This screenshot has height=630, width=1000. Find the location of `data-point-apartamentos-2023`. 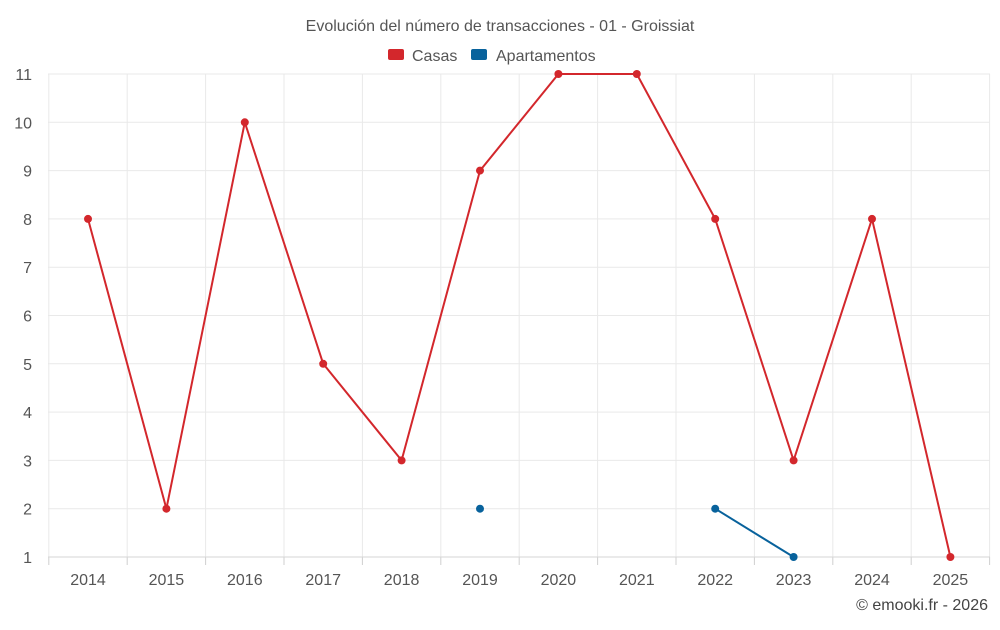

data-point-apartamentos-2023 is located at coordinates (793, 557).